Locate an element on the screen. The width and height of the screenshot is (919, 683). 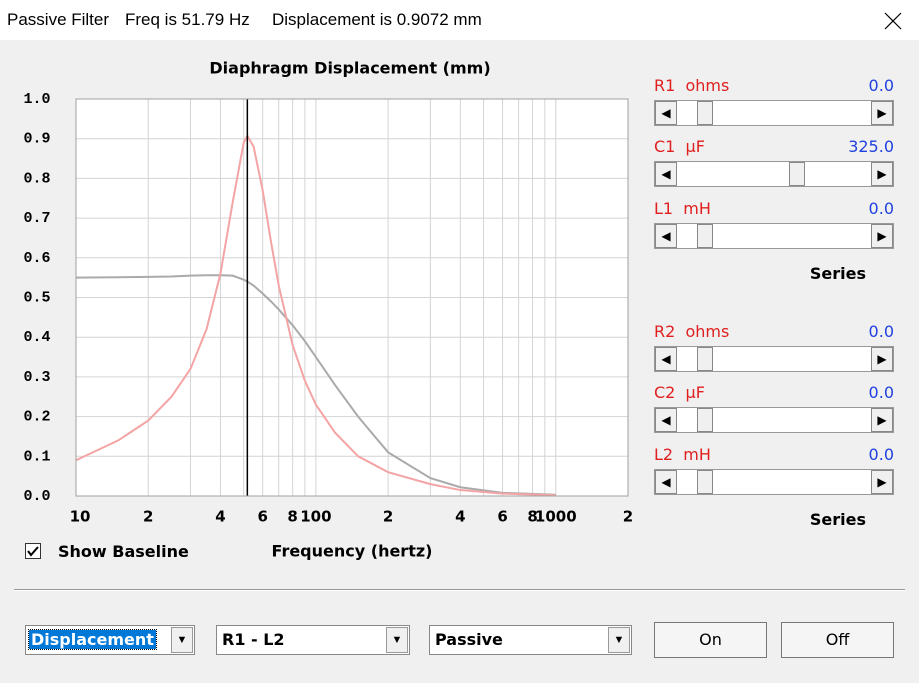
y-tick-label: 0.9 is located at coordinates (36, 139).